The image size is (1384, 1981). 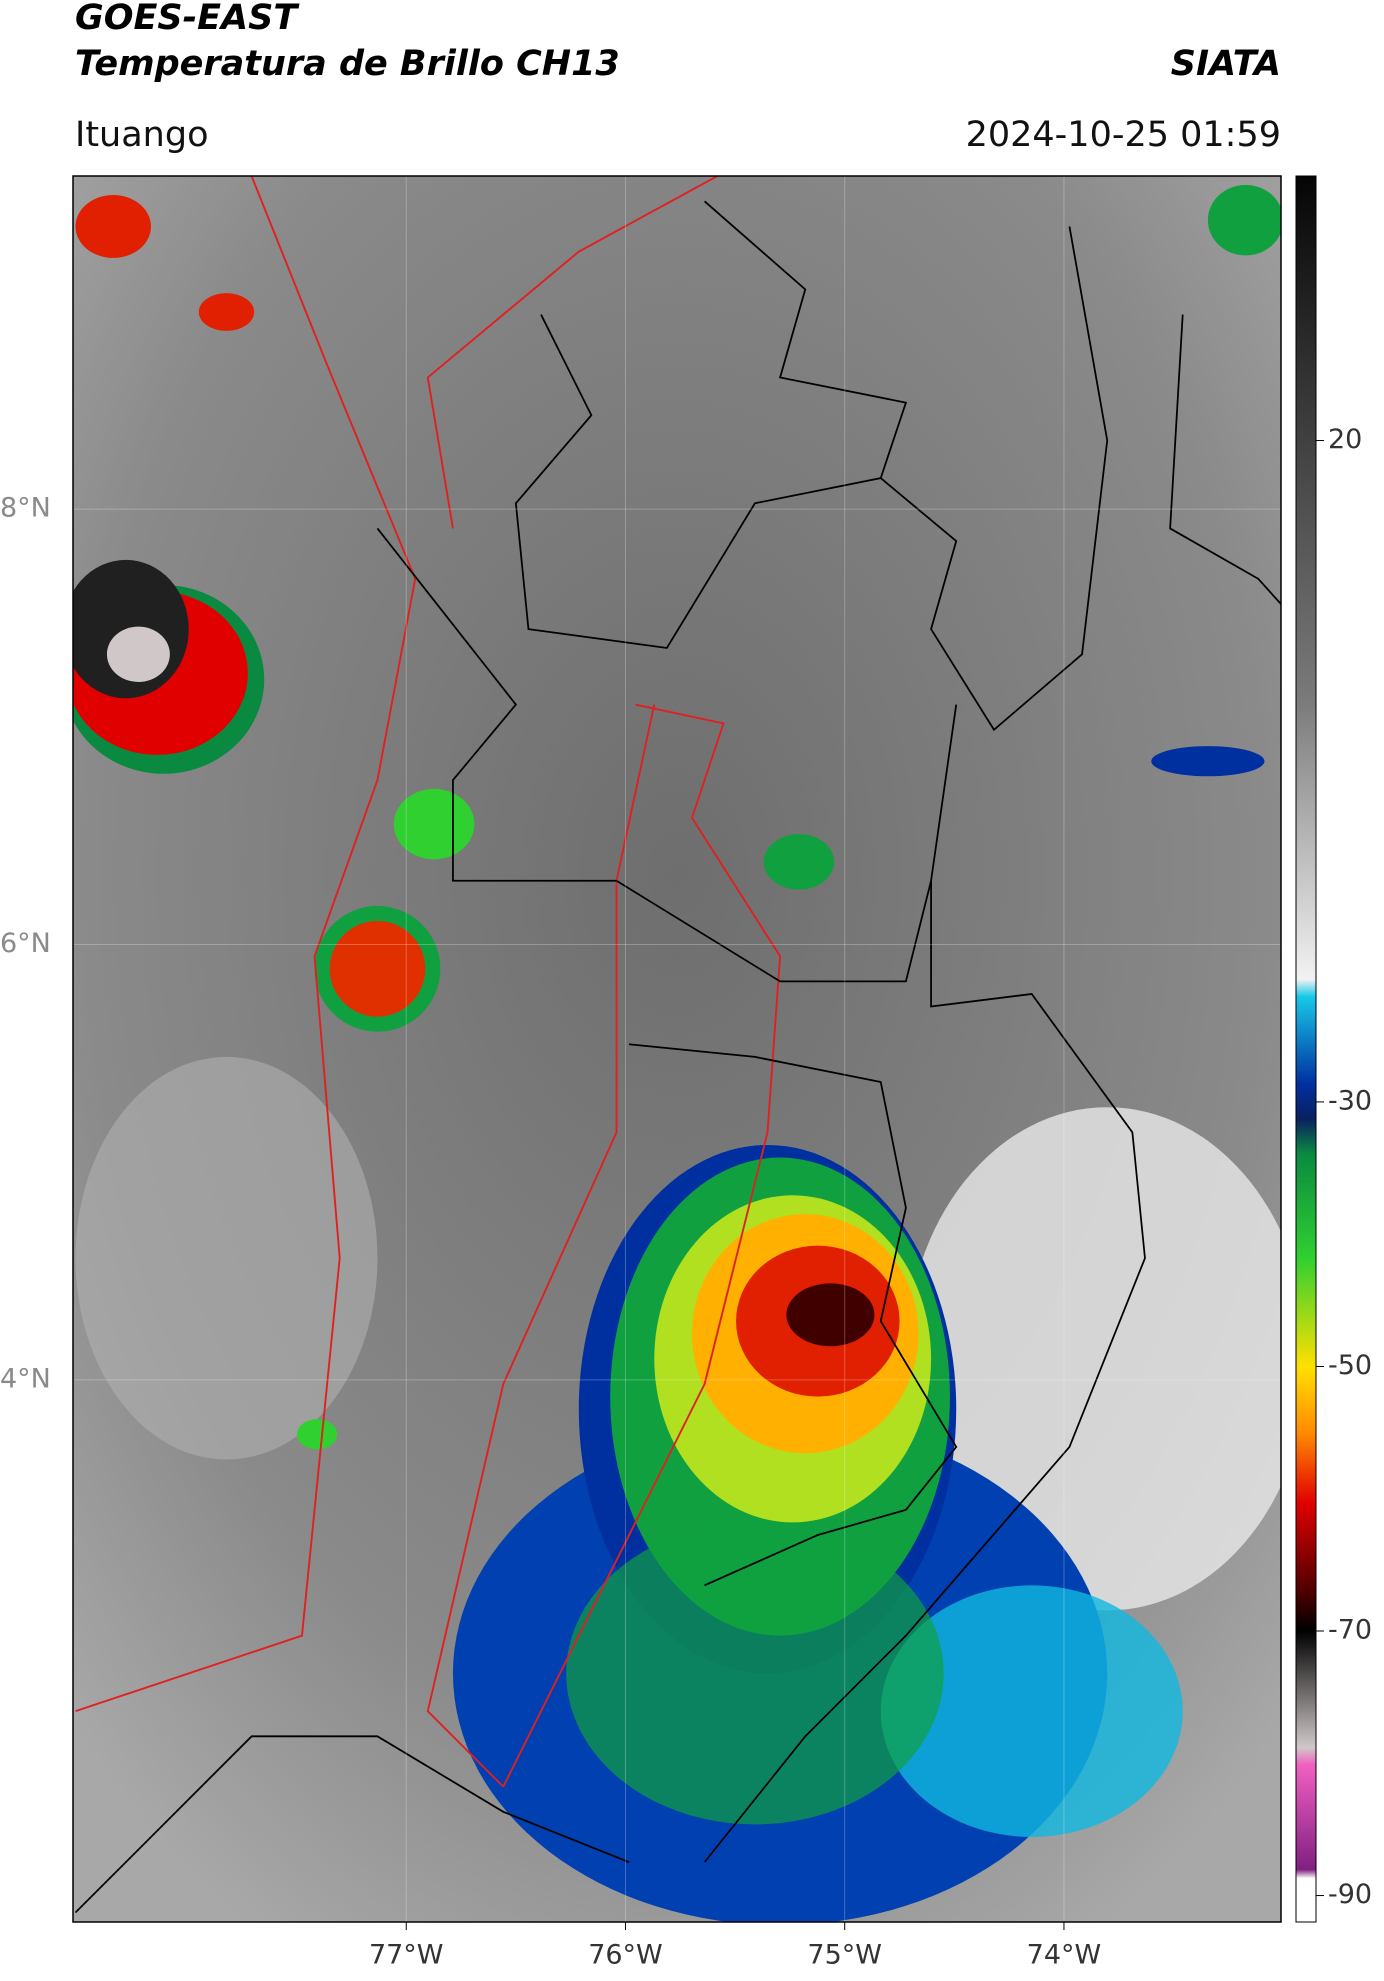 What do you see at coordinates (142, 135) in the screenshot?
I see `location: Ituango` at bounding box center [142, 135].